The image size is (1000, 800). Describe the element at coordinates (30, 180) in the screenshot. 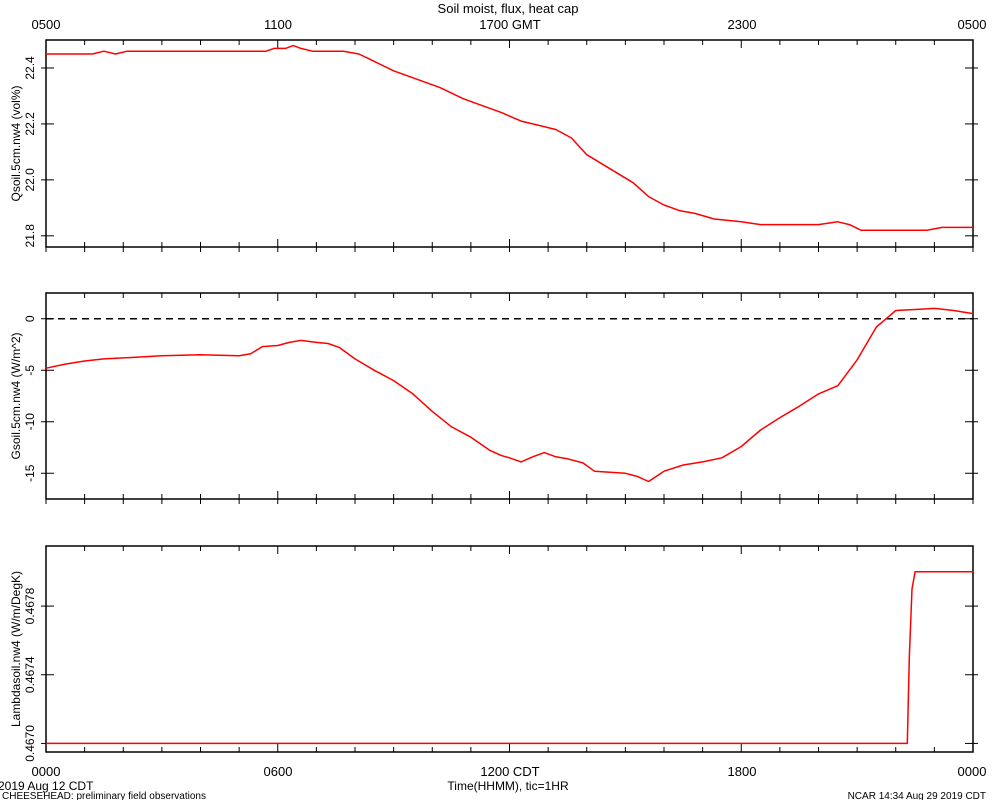

I see `y-tick-label: 22.0` at that location.